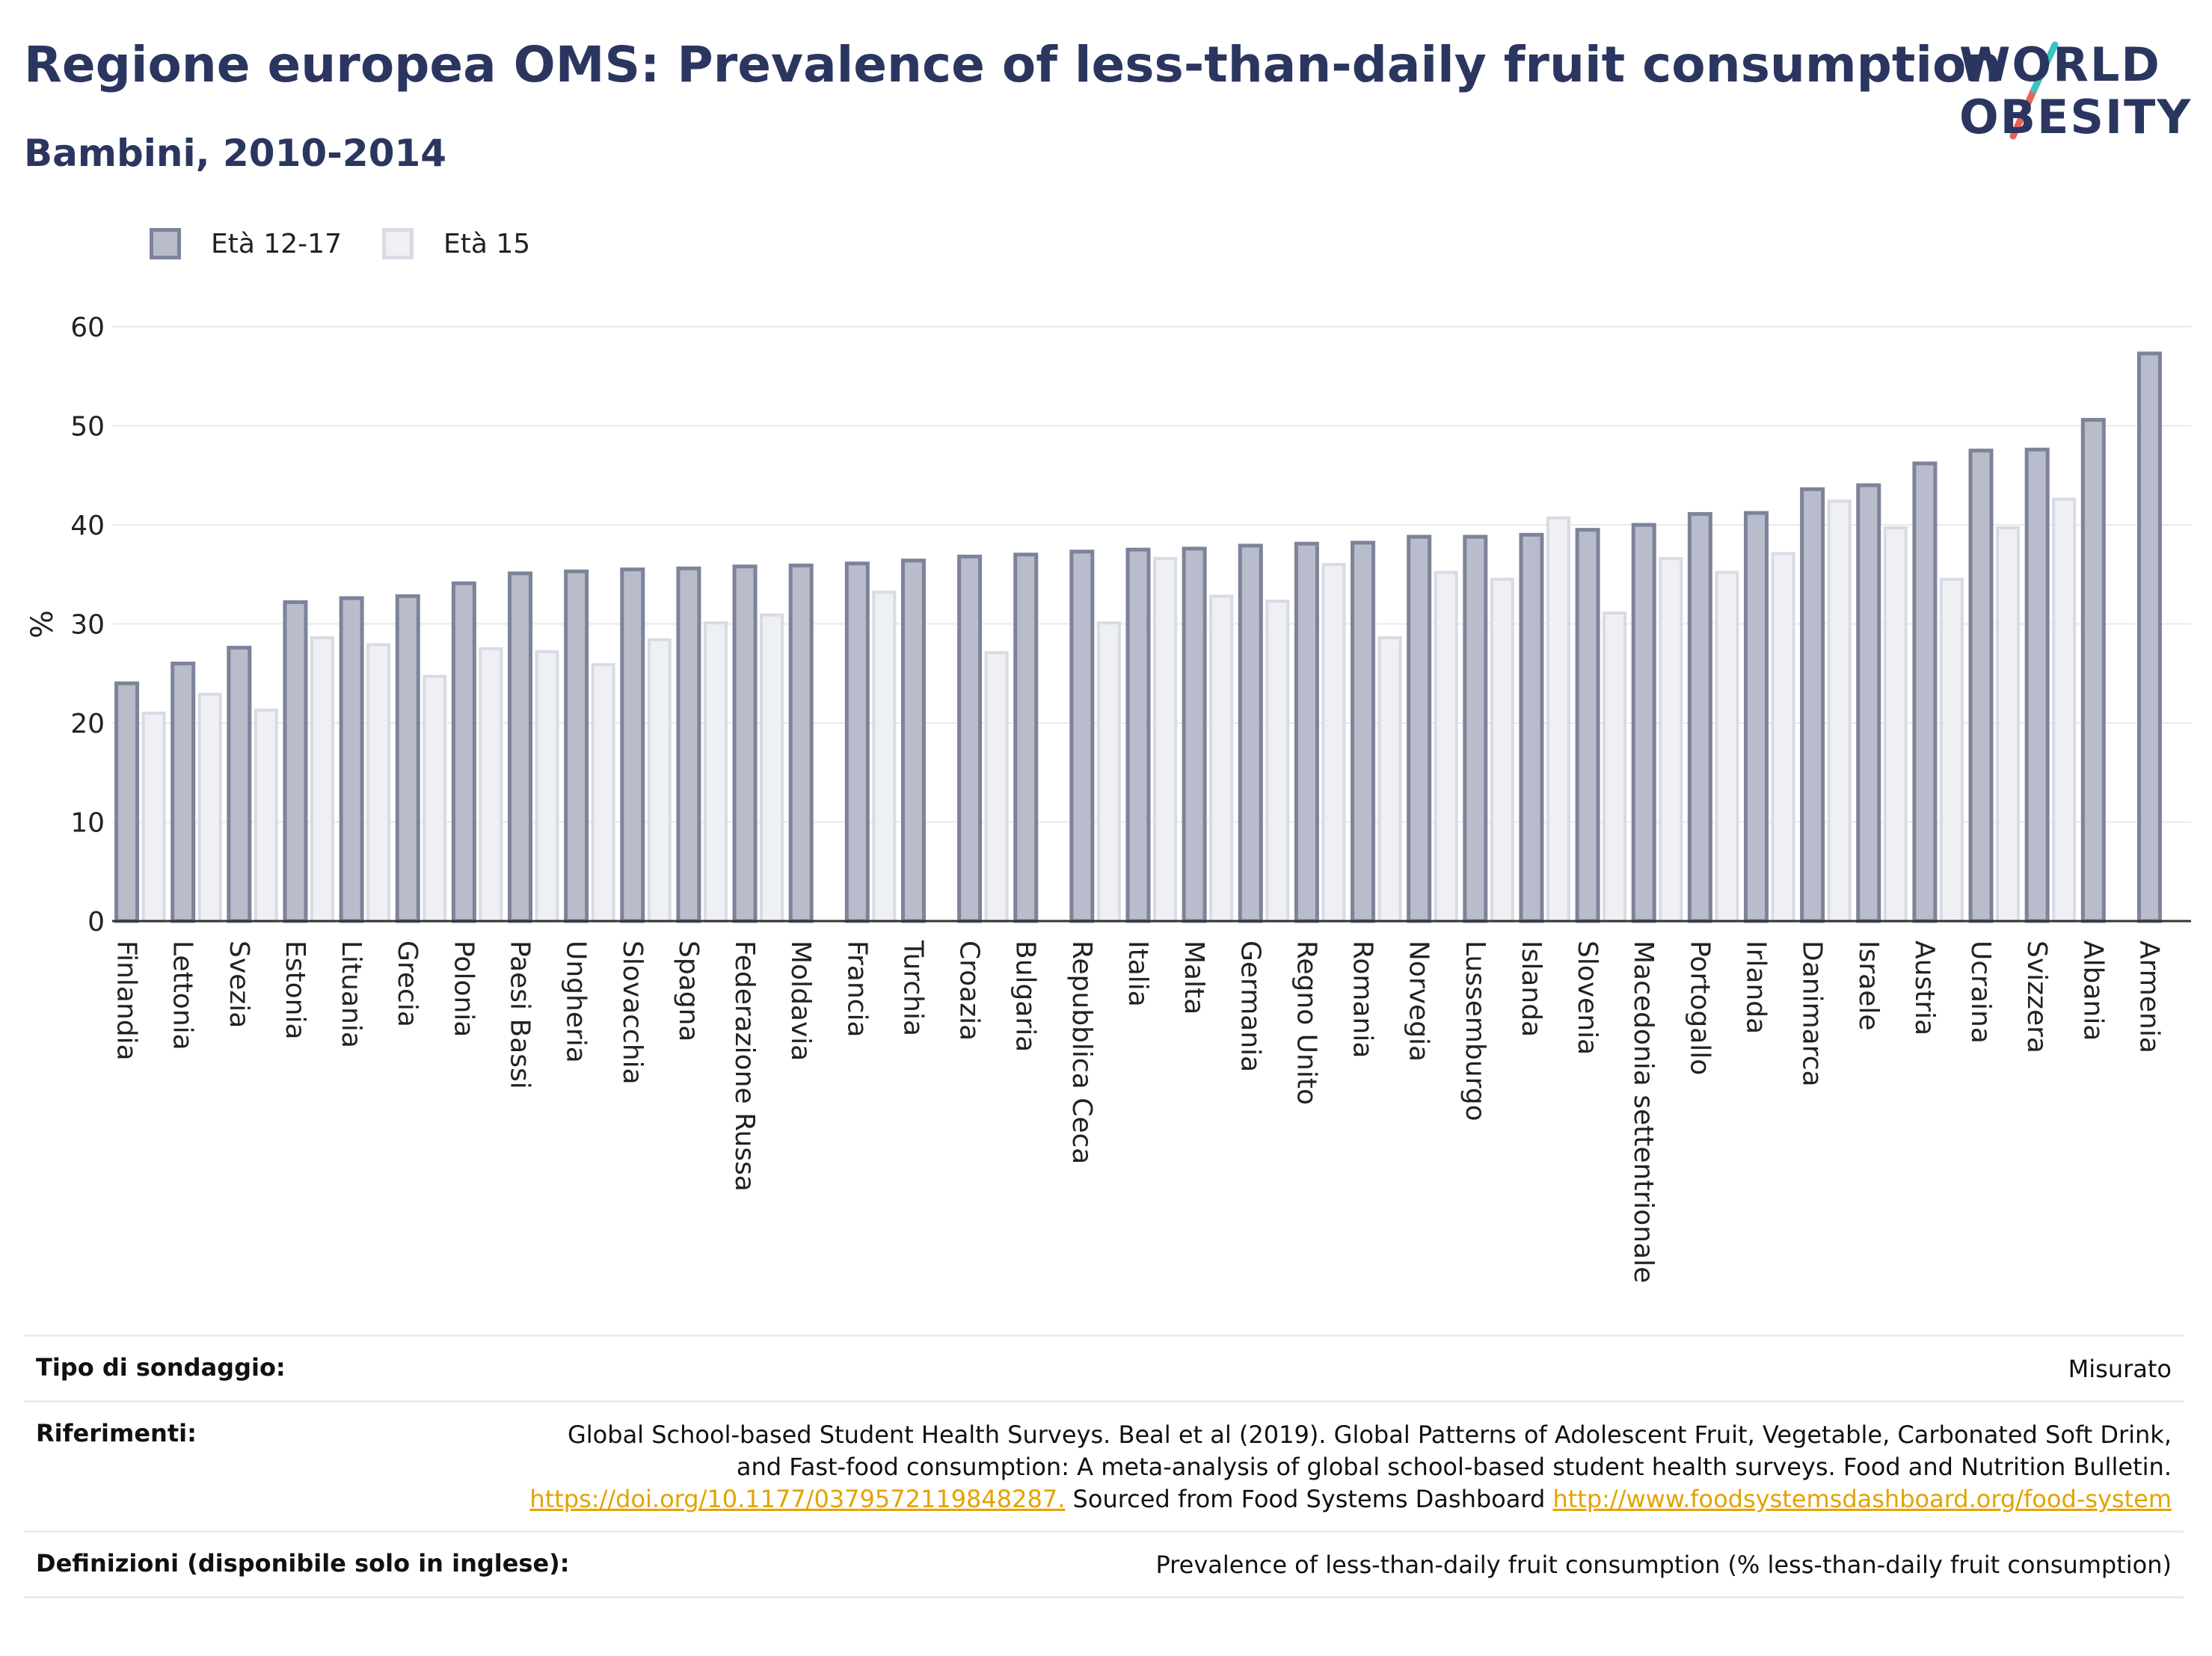 The width and height of the screenshot is (2212, 1656). I want to click on x-tick-label: Albania, so click(2092, 991).